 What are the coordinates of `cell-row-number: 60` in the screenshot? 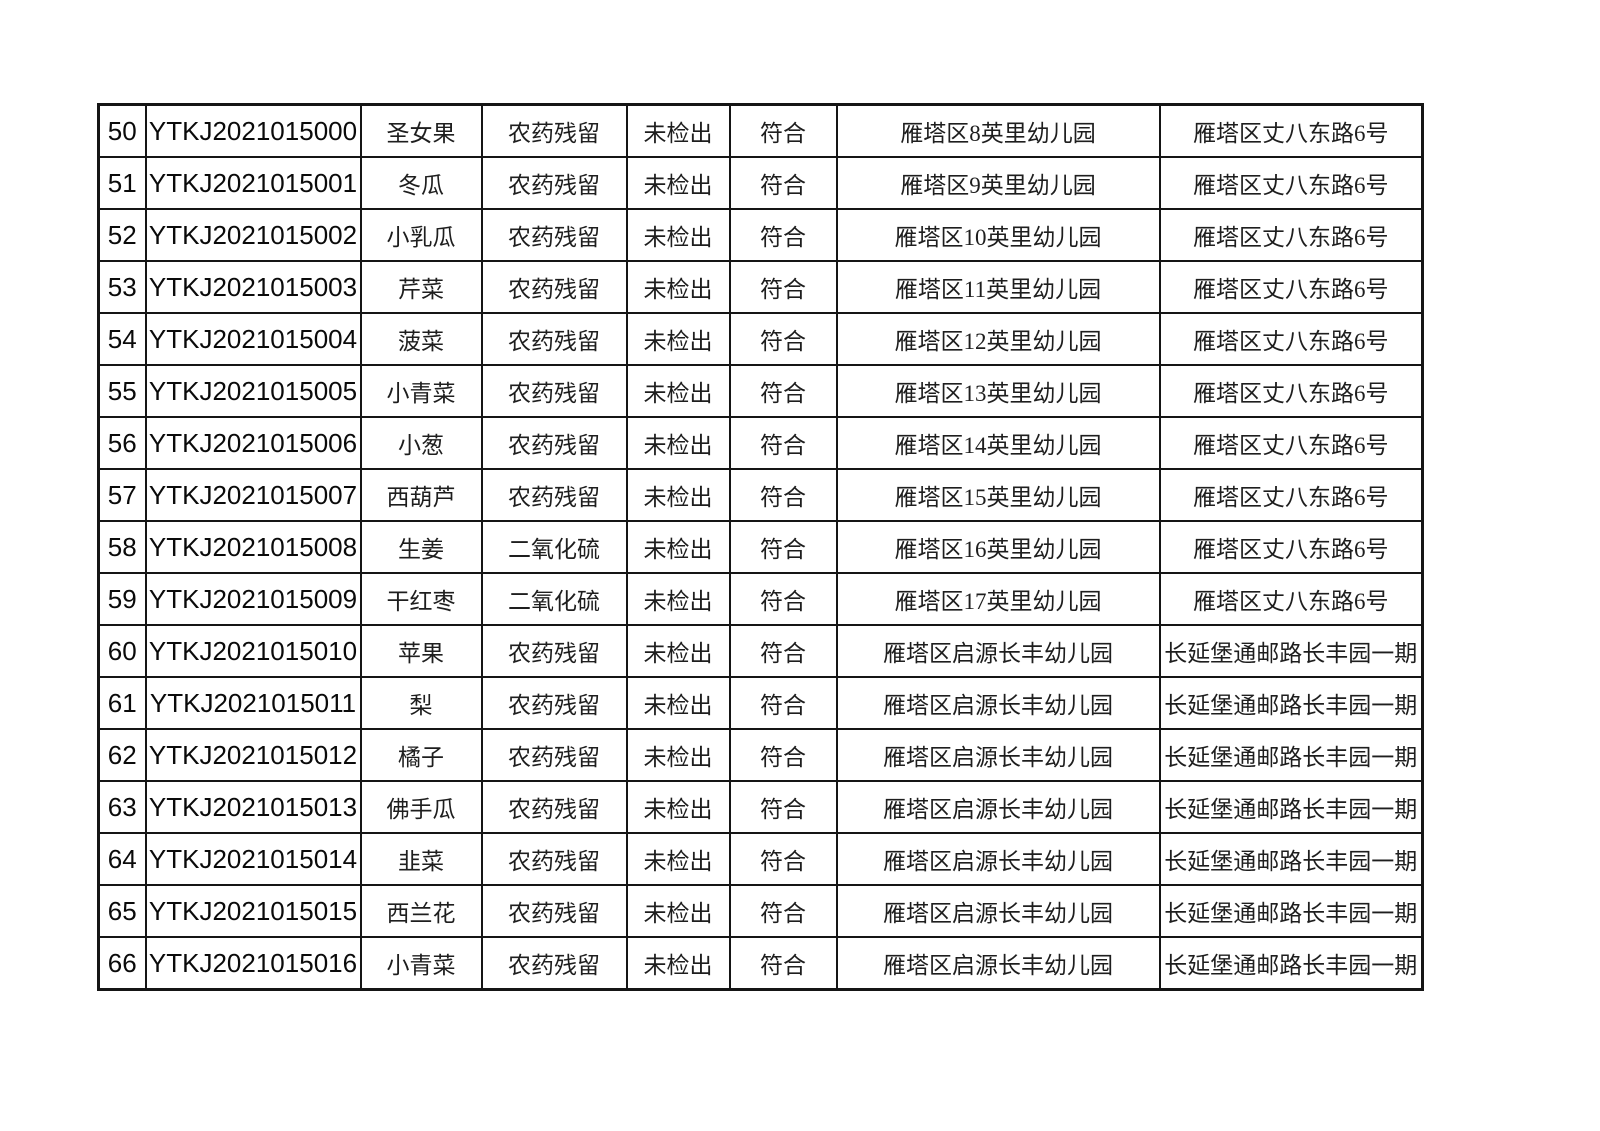 It's located at (122, 651).